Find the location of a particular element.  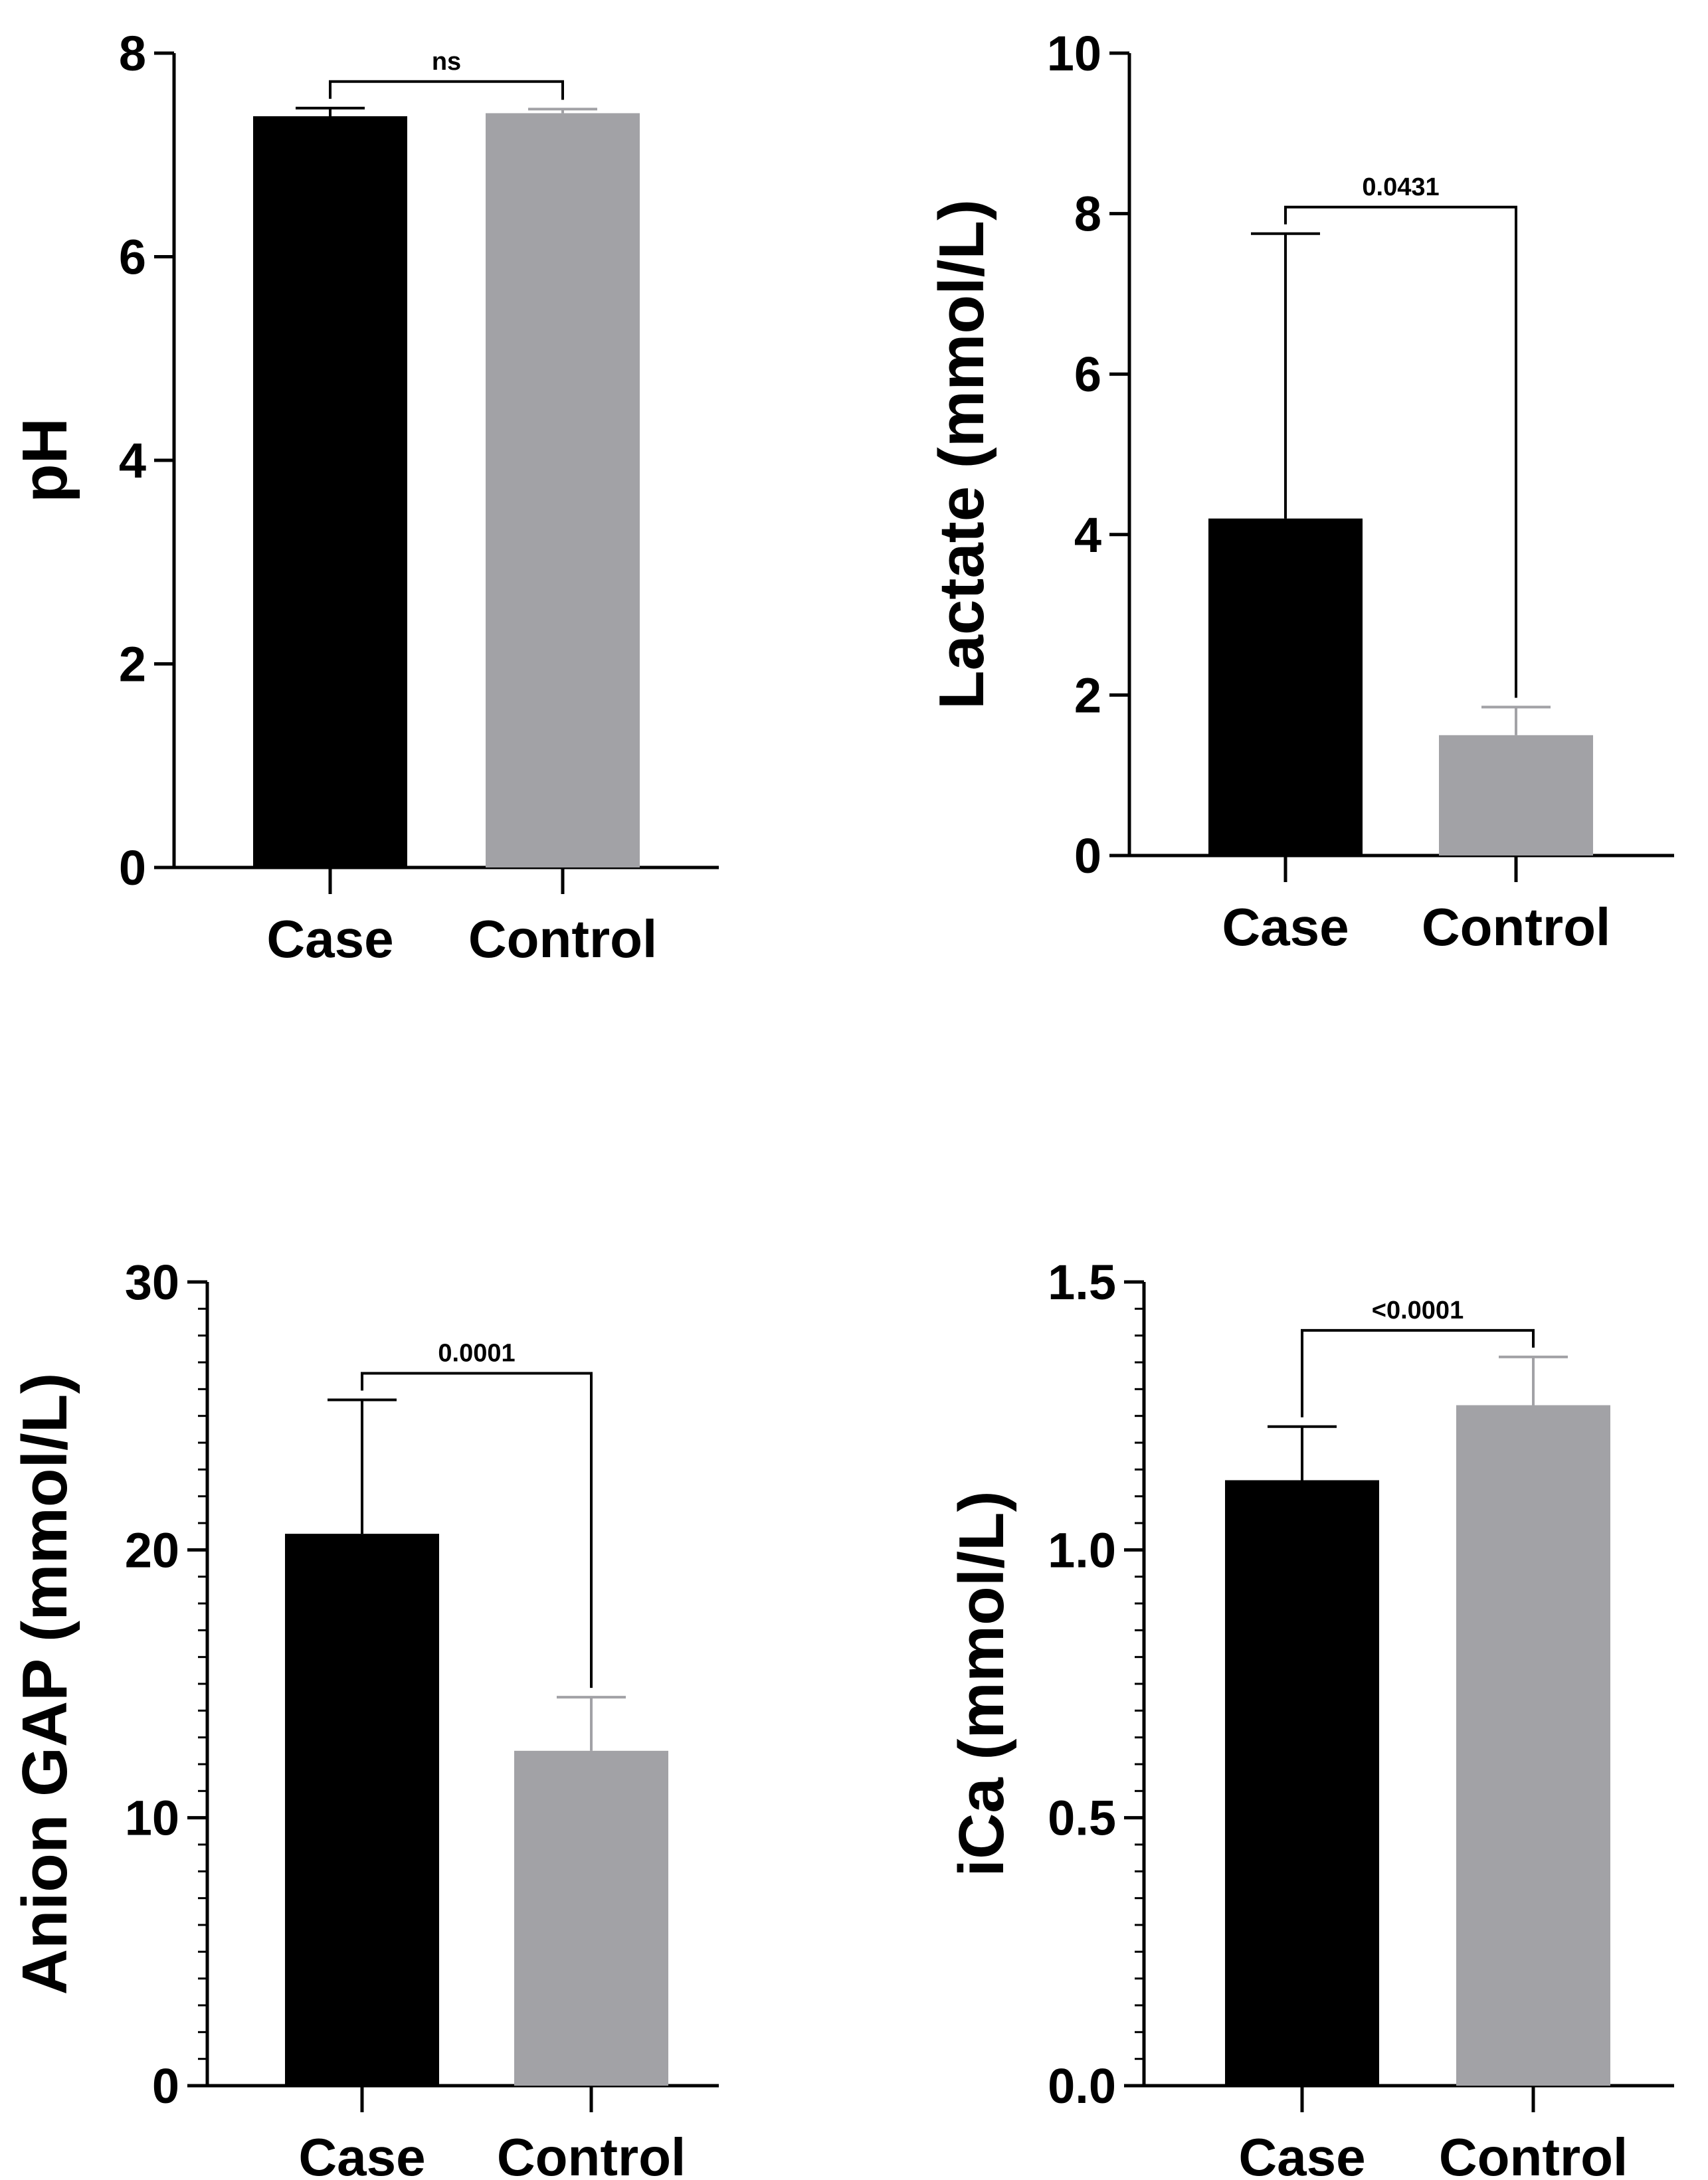

significance-label: ns is located at coordinates (447, 62).